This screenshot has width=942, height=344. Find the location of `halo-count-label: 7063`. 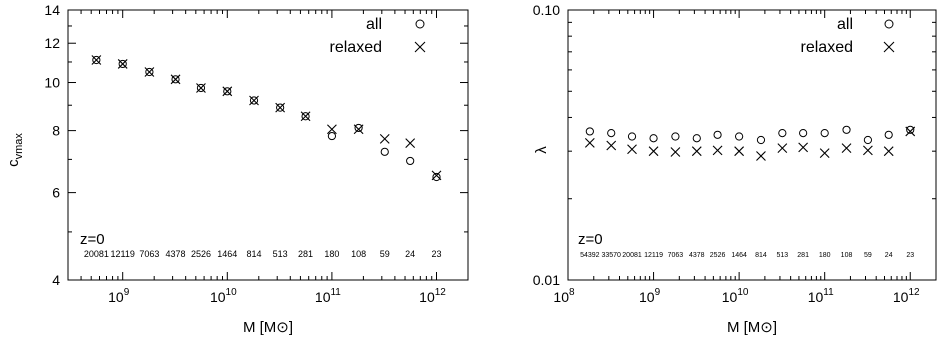

halo-count-label: 7063 is located at coordinates (149, 254).